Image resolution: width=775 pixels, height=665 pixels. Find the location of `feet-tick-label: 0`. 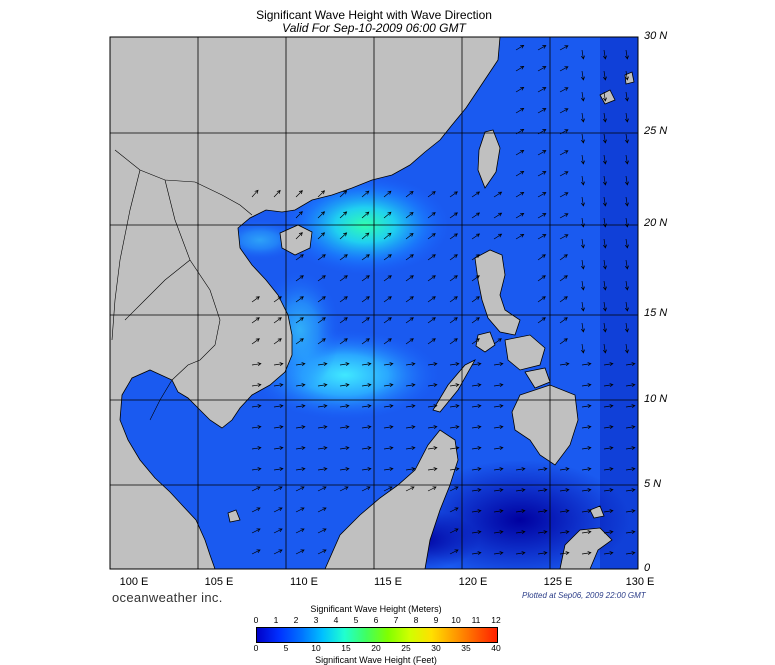

feet-tick-label: 0 is located at coordinates (256, 648).